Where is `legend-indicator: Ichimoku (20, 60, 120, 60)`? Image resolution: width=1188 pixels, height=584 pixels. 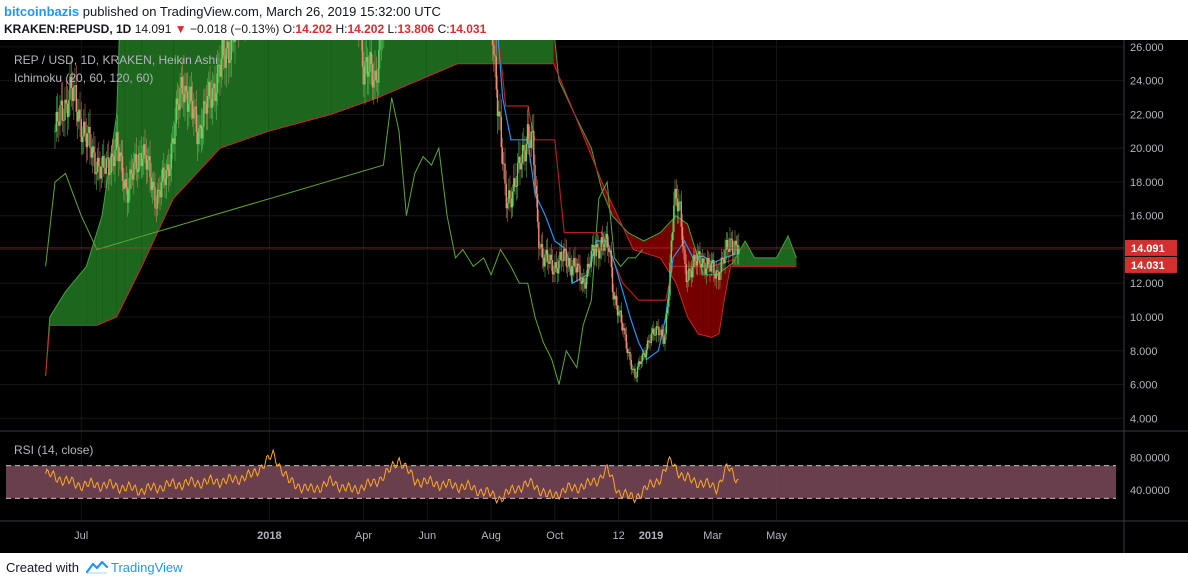 legend-indicator: Ichimoku (20, 60, 120, 60) is located at coordinates (83, 78).